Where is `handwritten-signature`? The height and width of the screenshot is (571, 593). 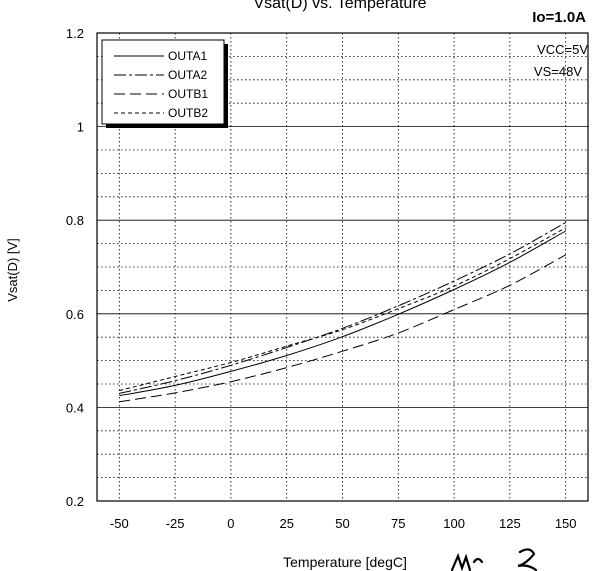
handwritten-signature is located at coordinates (494, 559).